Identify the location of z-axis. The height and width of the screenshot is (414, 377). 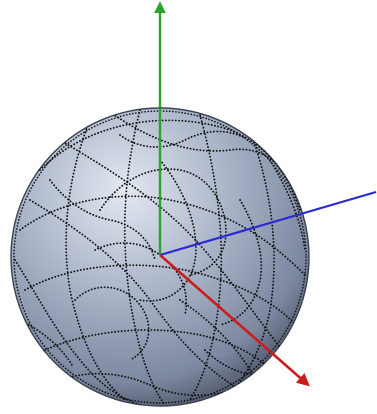
(268, 223).